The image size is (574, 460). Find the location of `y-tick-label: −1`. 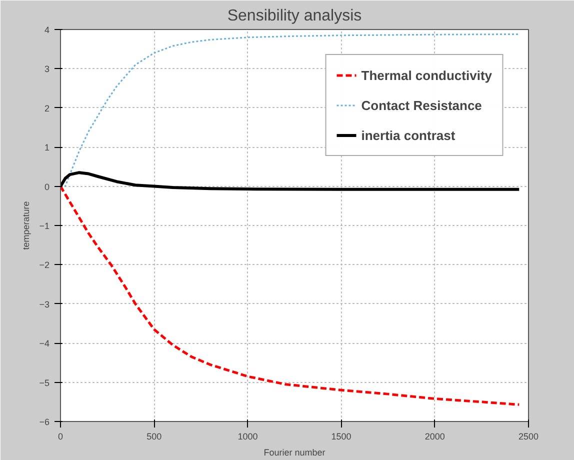

y-tick-label: −1 is located at coordinates (44, 226).